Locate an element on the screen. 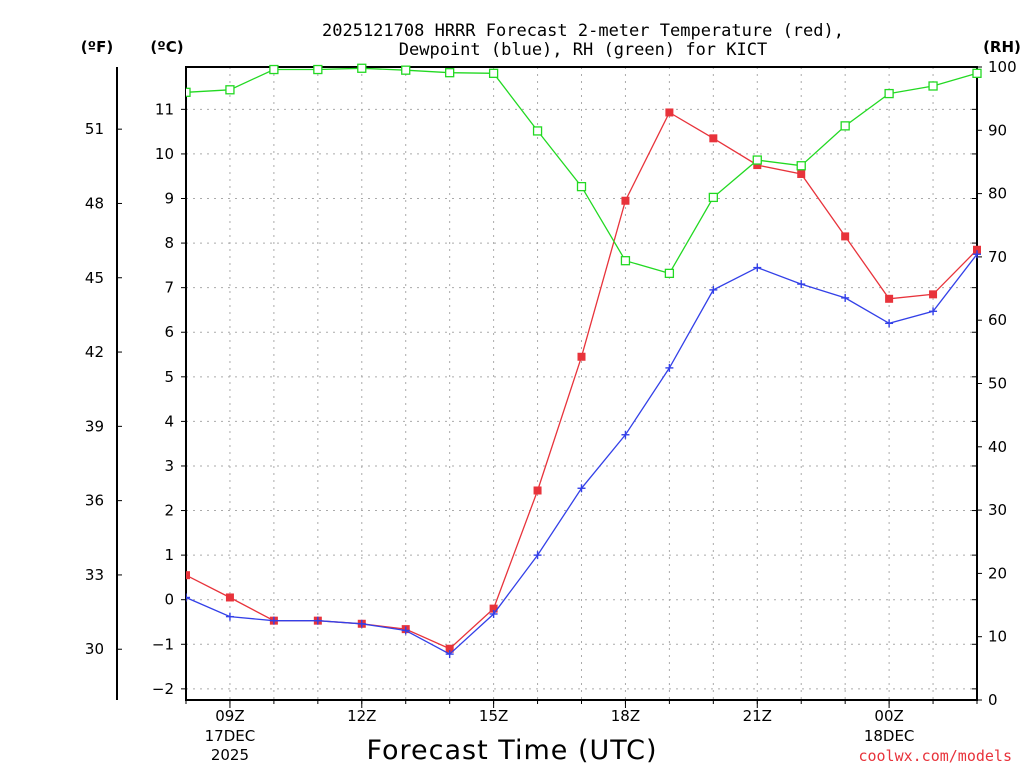 The image size is (1024, 768). fahrenheit-tick-label: 33 is located at coordinates (94, 575).